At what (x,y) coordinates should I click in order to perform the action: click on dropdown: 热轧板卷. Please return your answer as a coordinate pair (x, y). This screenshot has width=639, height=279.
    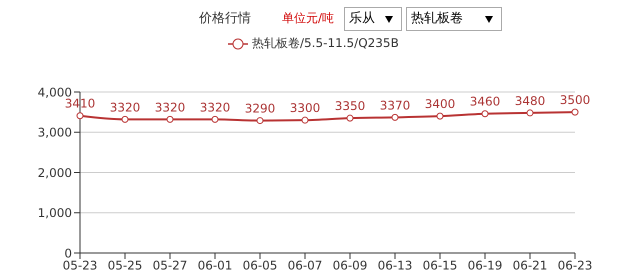
    Looking at the image, I should click on (454, 19).